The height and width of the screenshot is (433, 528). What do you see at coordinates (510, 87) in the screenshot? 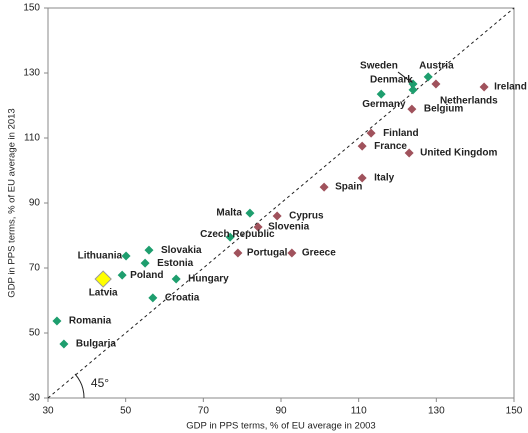
I see `point-label: Ireland` at bounding box center [510, 87].